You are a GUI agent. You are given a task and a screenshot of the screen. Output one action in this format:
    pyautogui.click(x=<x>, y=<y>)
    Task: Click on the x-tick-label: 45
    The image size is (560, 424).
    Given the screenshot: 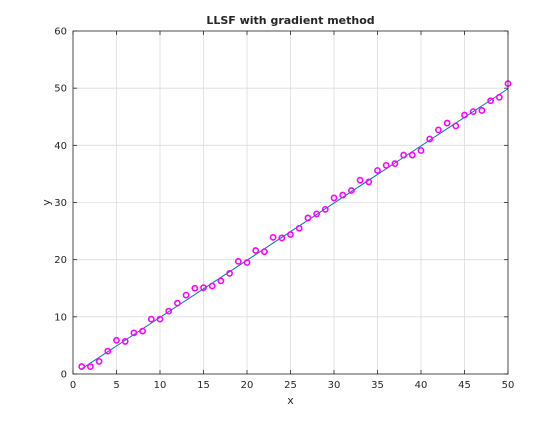 What is the action you would take?
    pyautogui.click(x=464, y=385)
    